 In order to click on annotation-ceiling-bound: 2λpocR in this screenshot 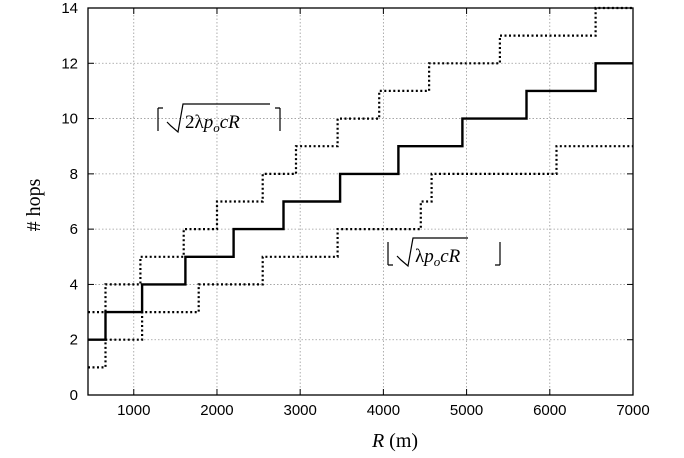, I will do `click(219, 119)`.